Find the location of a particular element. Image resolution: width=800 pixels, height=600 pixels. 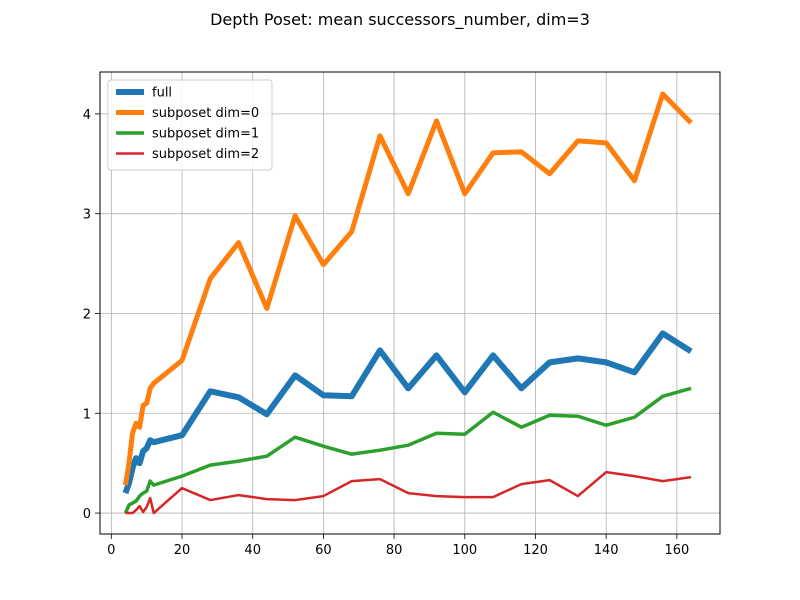

x-tick-label: 40 is located at coordinates (252, 550).